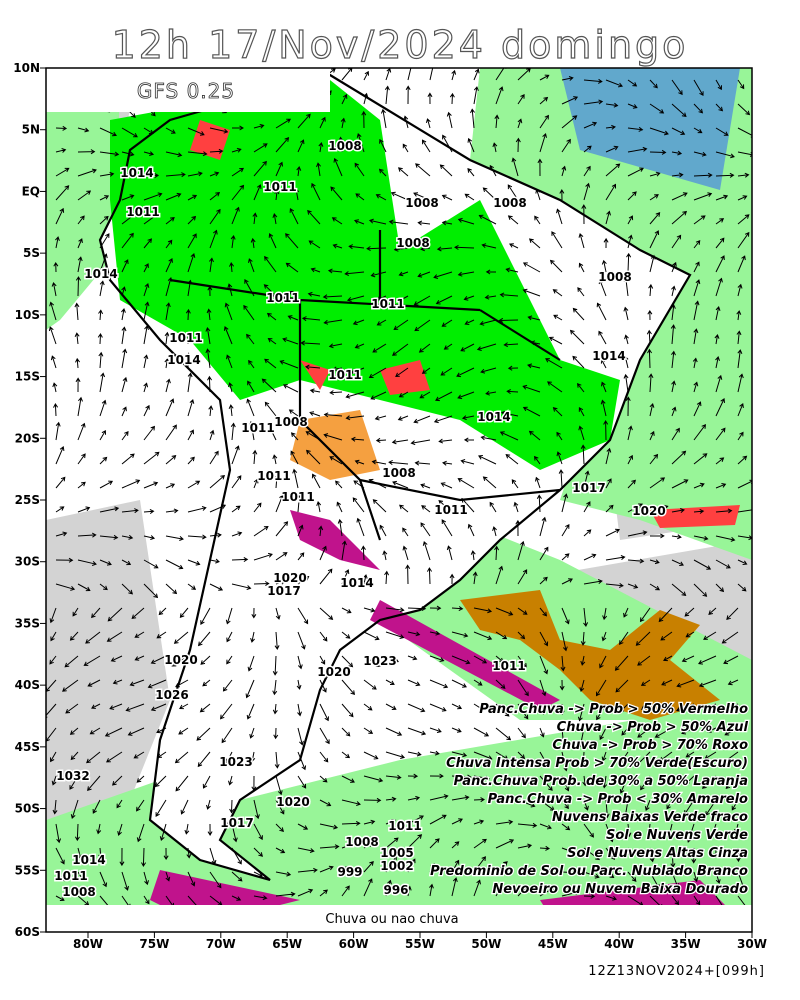  Describe the element at coordinates (287, 944) in the screenshot. I see `lon-label: 65W` at that location.